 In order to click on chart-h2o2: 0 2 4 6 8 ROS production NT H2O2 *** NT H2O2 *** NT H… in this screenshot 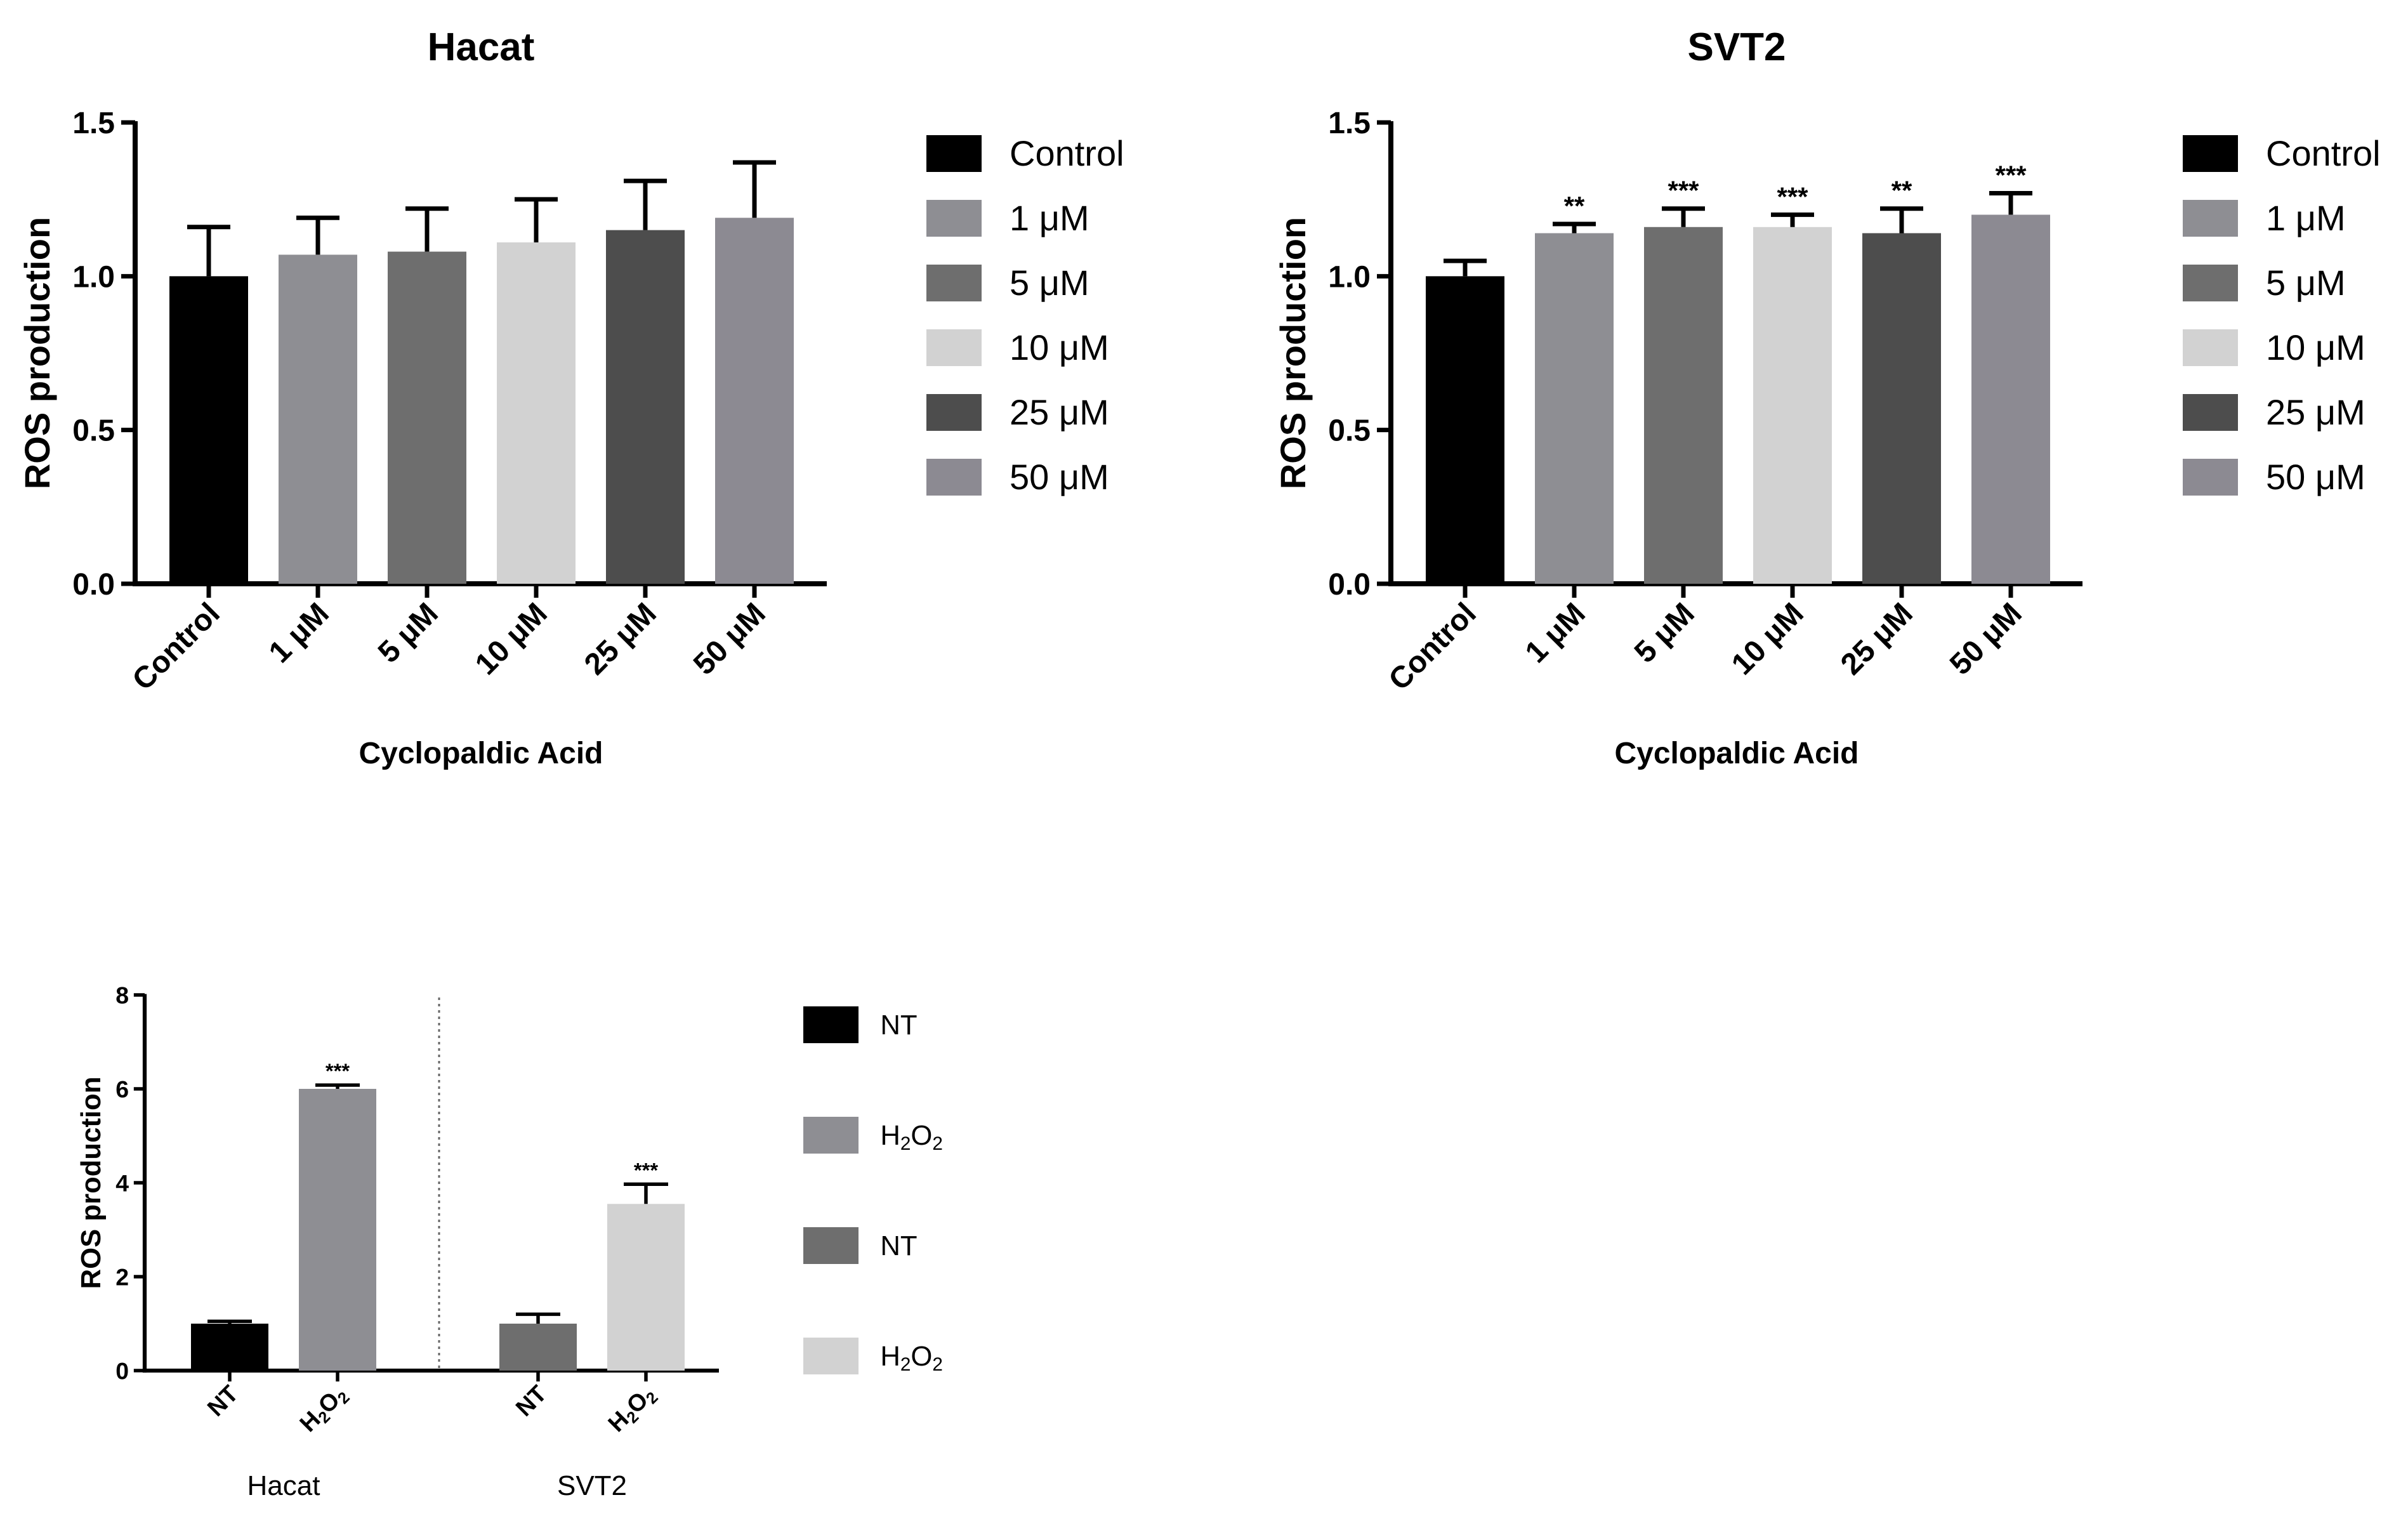, I will do `click(509, 1241)`.